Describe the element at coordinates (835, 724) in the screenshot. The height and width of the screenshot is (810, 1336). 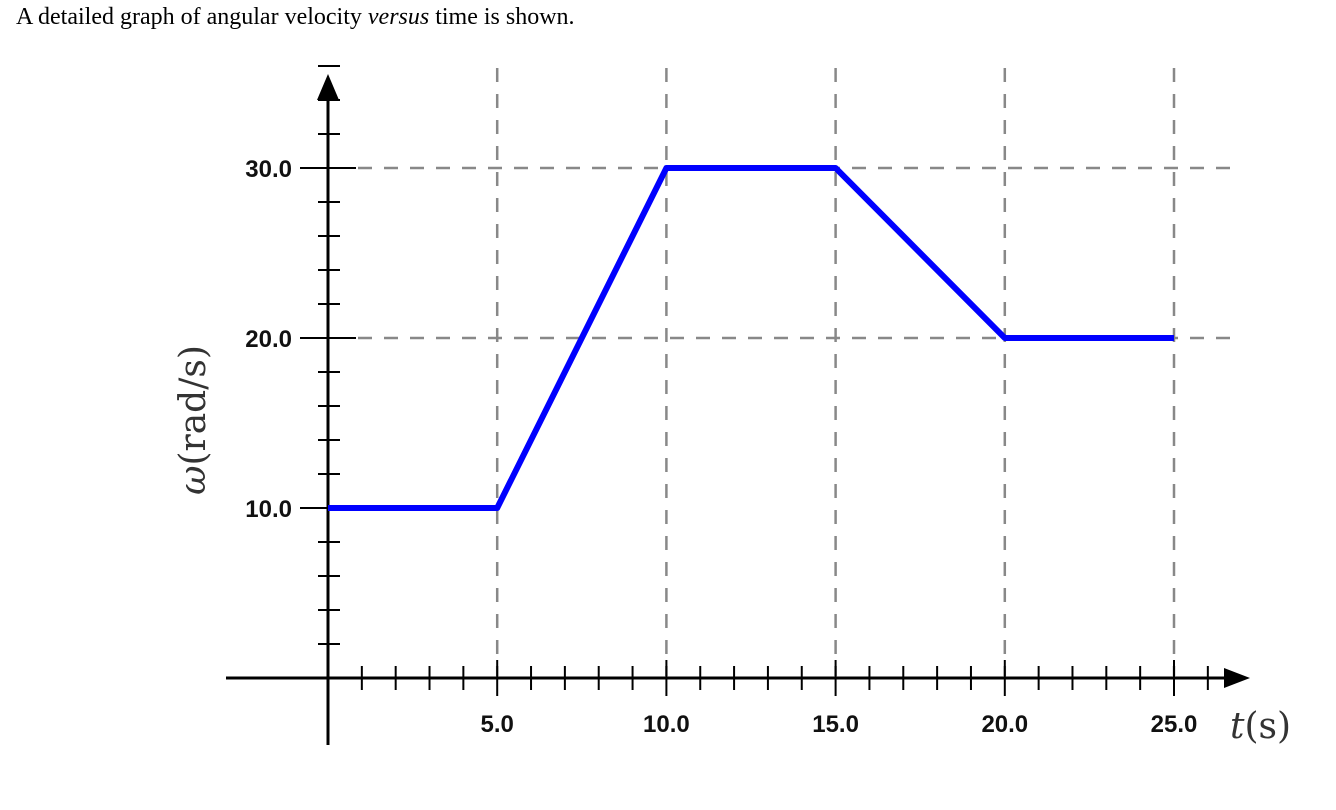
I see `x-tick-label: 15.0` at that location.